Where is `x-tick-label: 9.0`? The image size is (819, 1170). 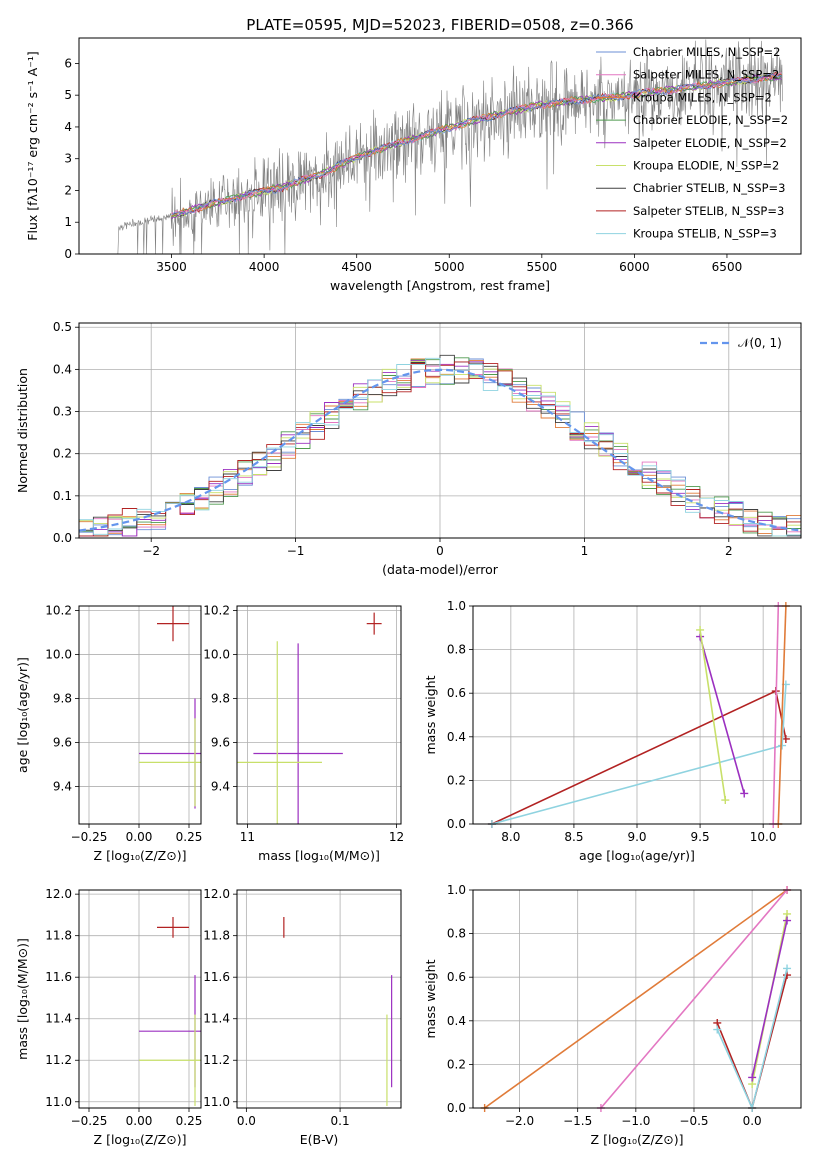 x-tick-label: 9.0 is located at coordinates (636, 837).